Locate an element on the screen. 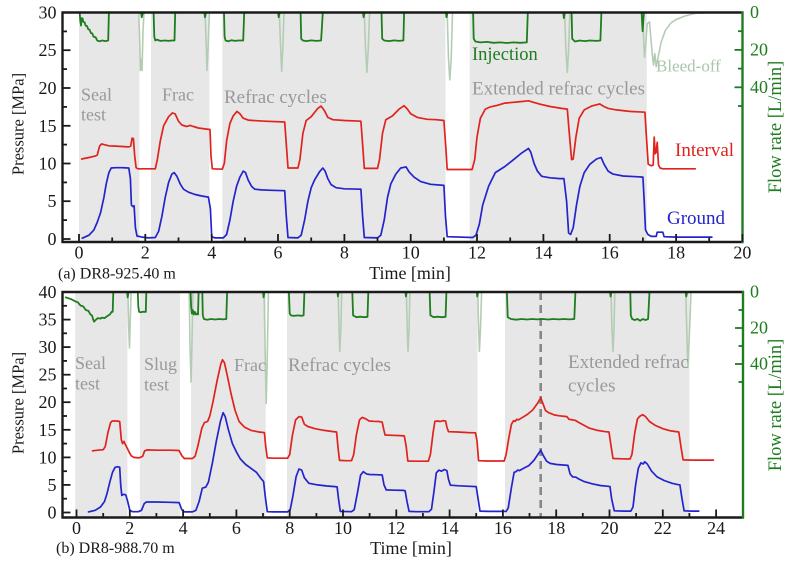  svg-text: (b) DR8-988.70 m is located at coordinates (115, 548).